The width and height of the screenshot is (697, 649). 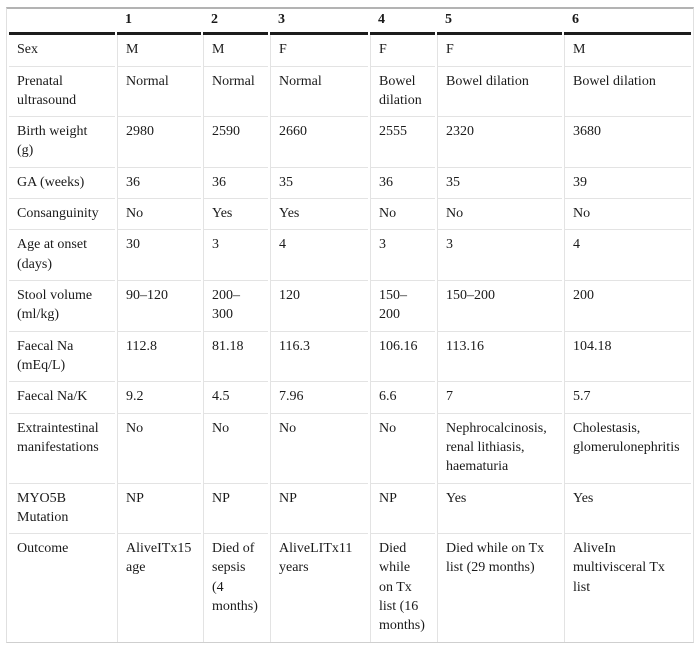 What do you see at coordinates (62, 22) in the screenshot?
I see `corner-cell` at bounding box center [62, 22].